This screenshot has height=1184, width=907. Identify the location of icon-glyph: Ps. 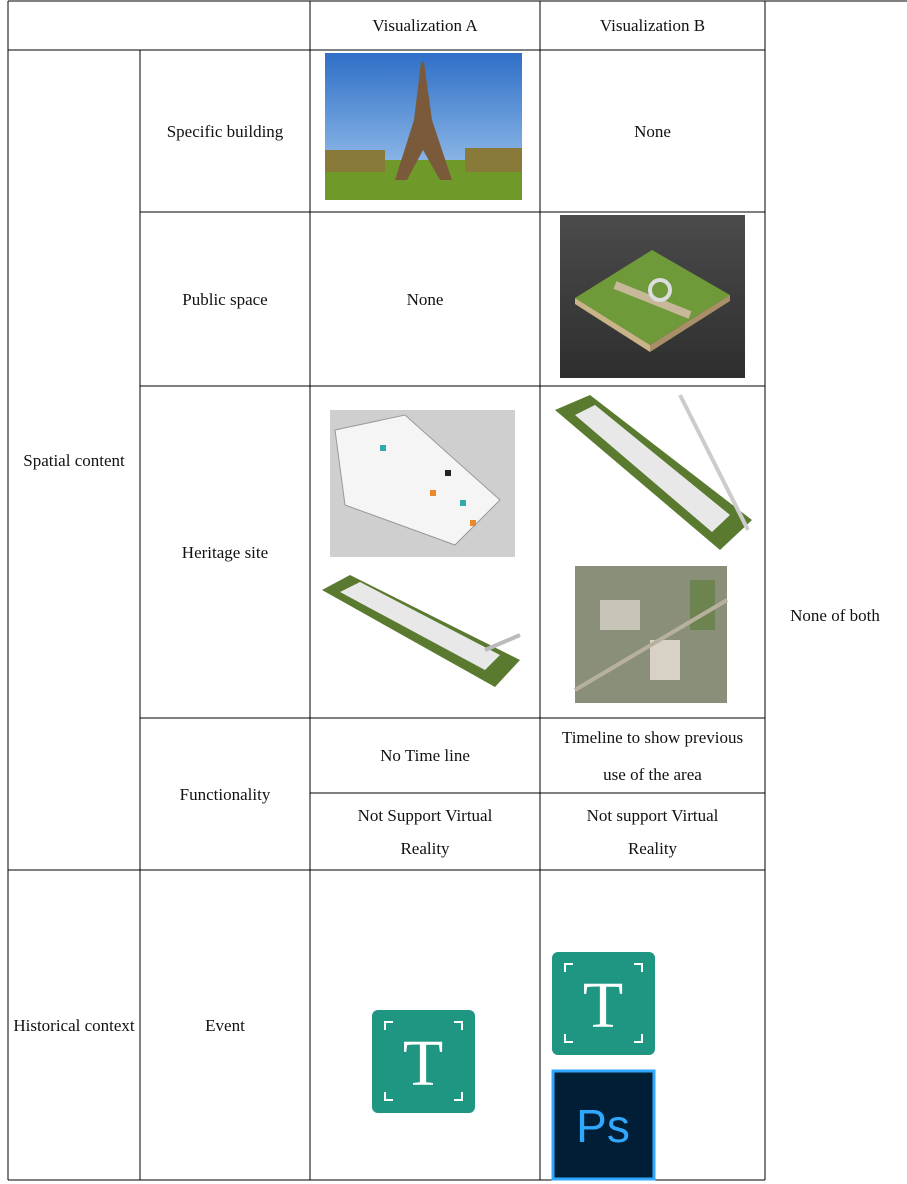
(603, 1126).